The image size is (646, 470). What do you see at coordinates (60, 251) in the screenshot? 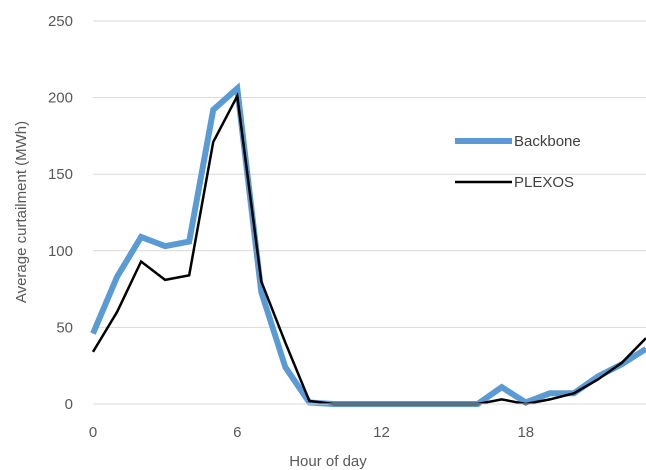
I see `y-tick-label: 100` at bounding box center [60, 251].